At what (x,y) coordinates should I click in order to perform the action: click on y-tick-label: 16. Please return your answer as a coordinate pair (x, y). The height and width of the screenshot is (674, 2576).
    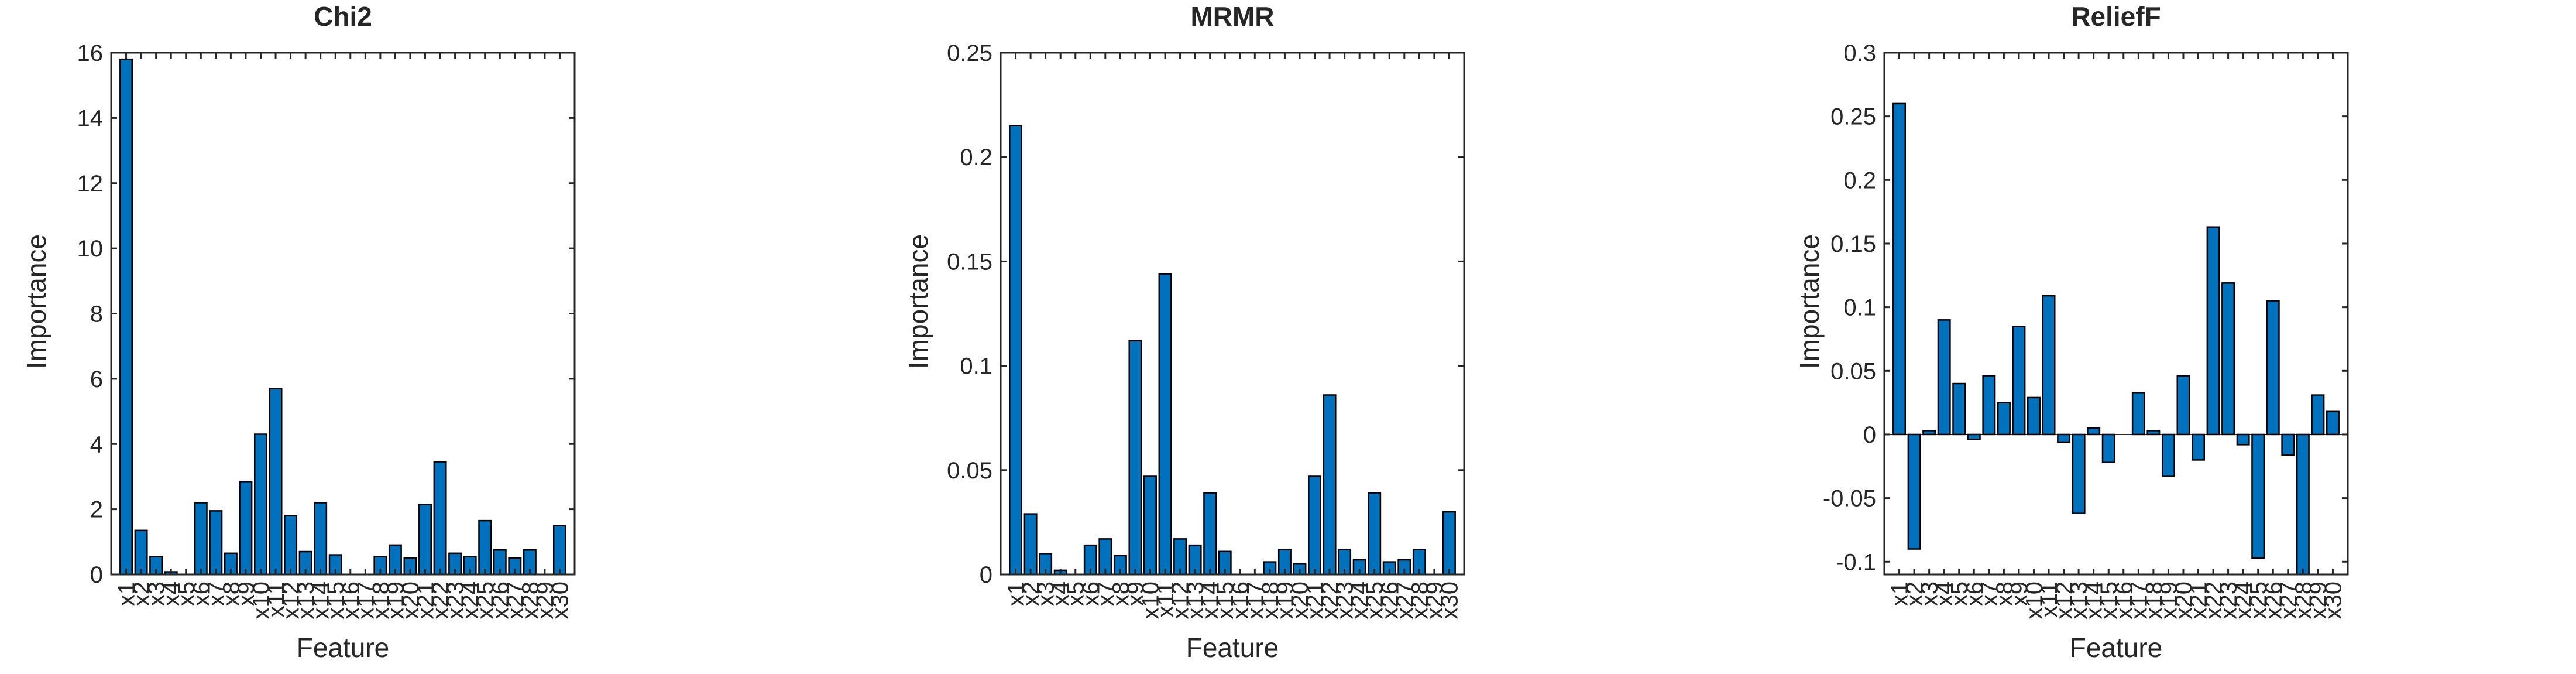
    Looking at the image, I should click on (91, 53).